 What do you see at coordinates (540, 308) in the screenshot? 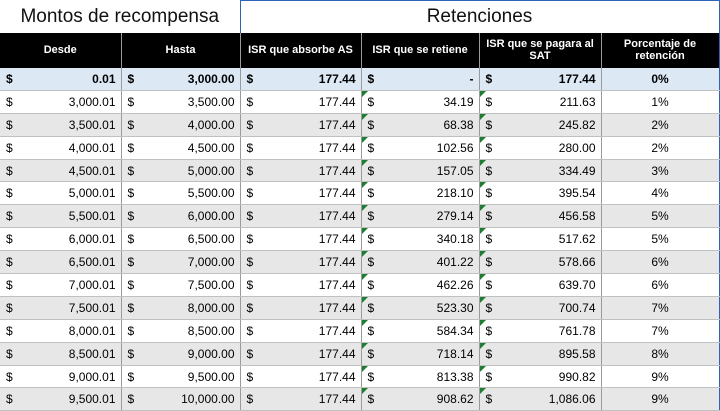
I see `cell-sat: $700.74` at bounding box center [540, 308].